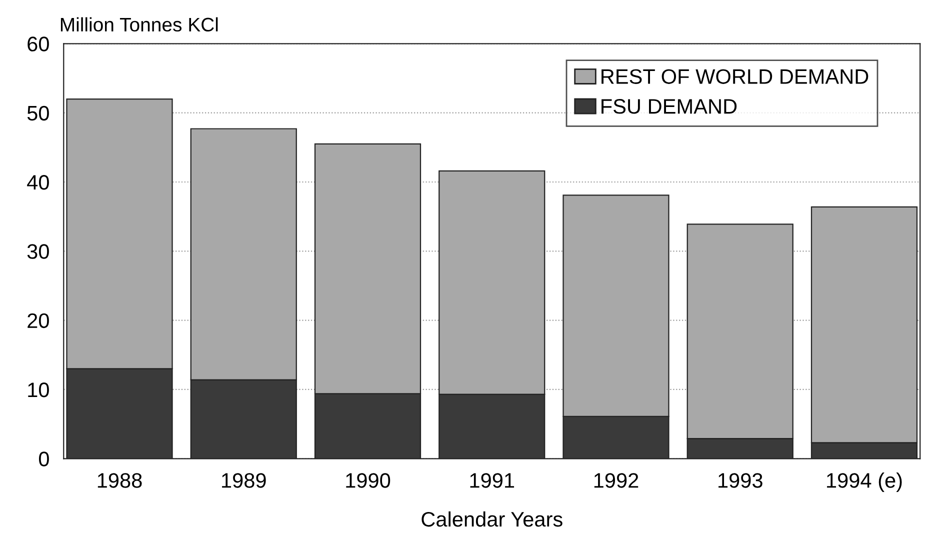  Describe the element at coordinates (38, 182) in the screenshot. I see `y-tick-label: 40` at that location.